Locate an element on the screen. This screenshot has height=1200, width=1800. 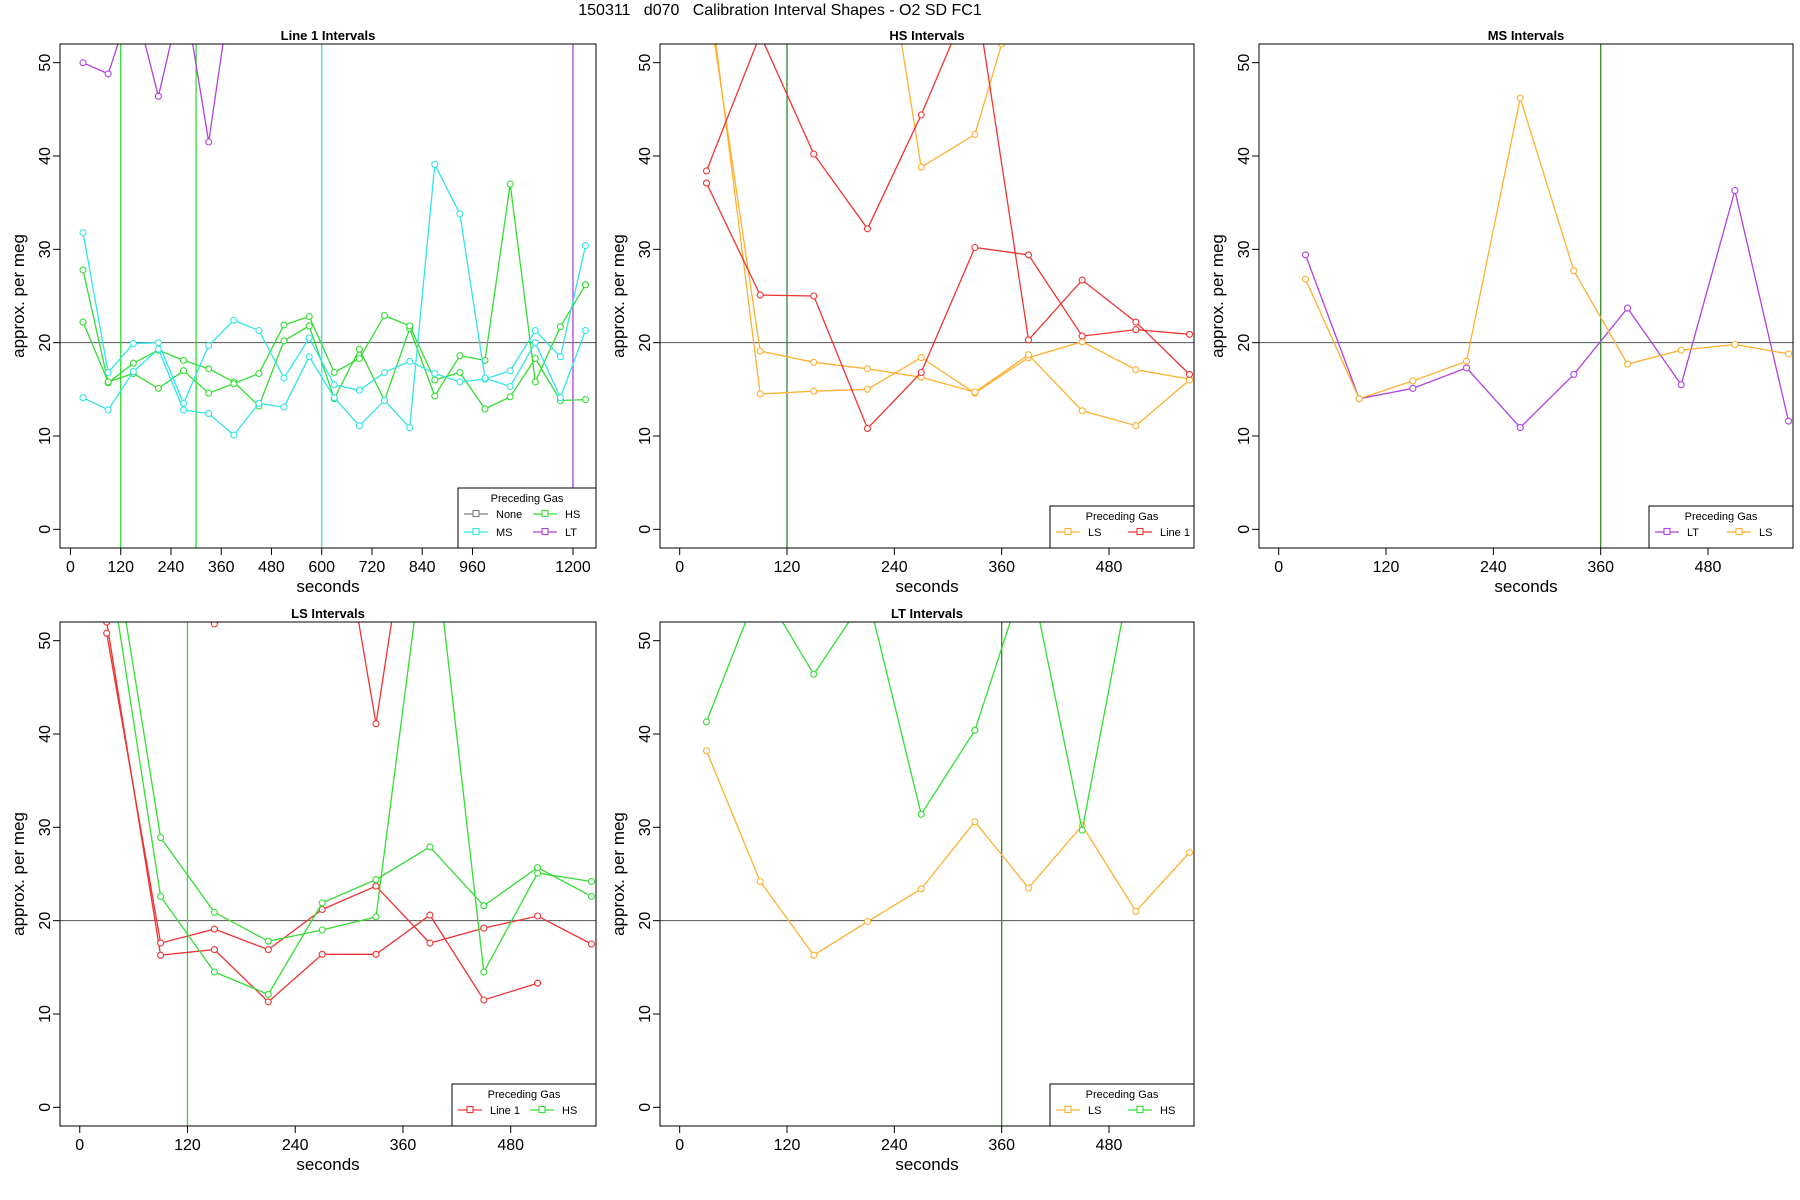
y-tick-label: 40 is located at coordinates (45, 156).